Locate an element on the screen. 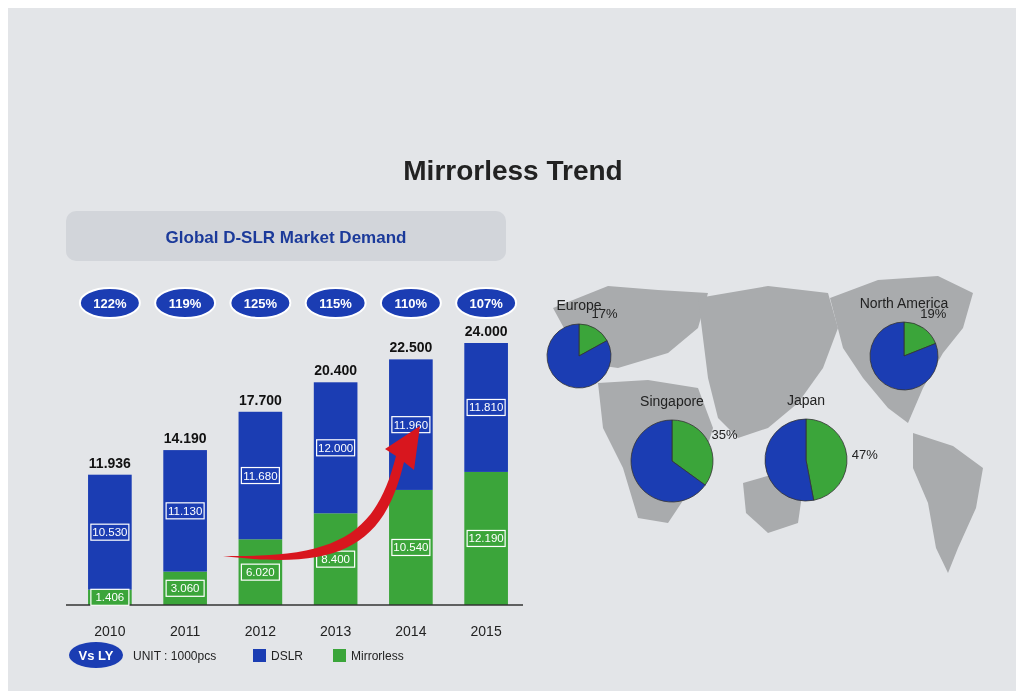 Image resolution: width=1024 pixels, height=699 pixels. data-label: 11.130 is located at coordinates (185, 510).